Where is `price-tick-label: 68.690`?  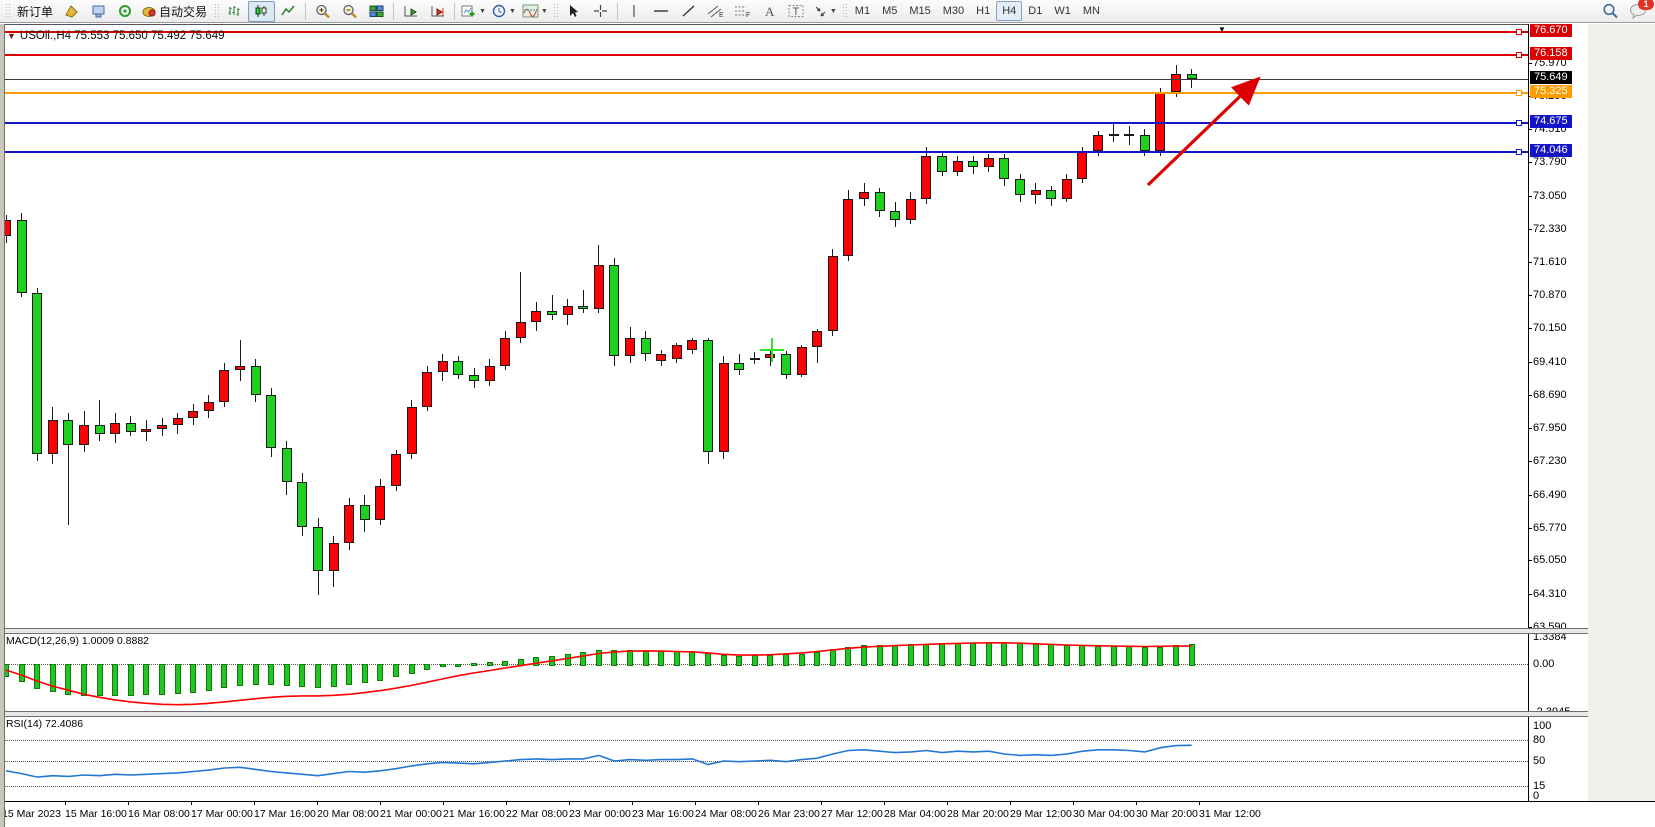
price-tick-label: 68.690 is located at coordinates (1550, 394).